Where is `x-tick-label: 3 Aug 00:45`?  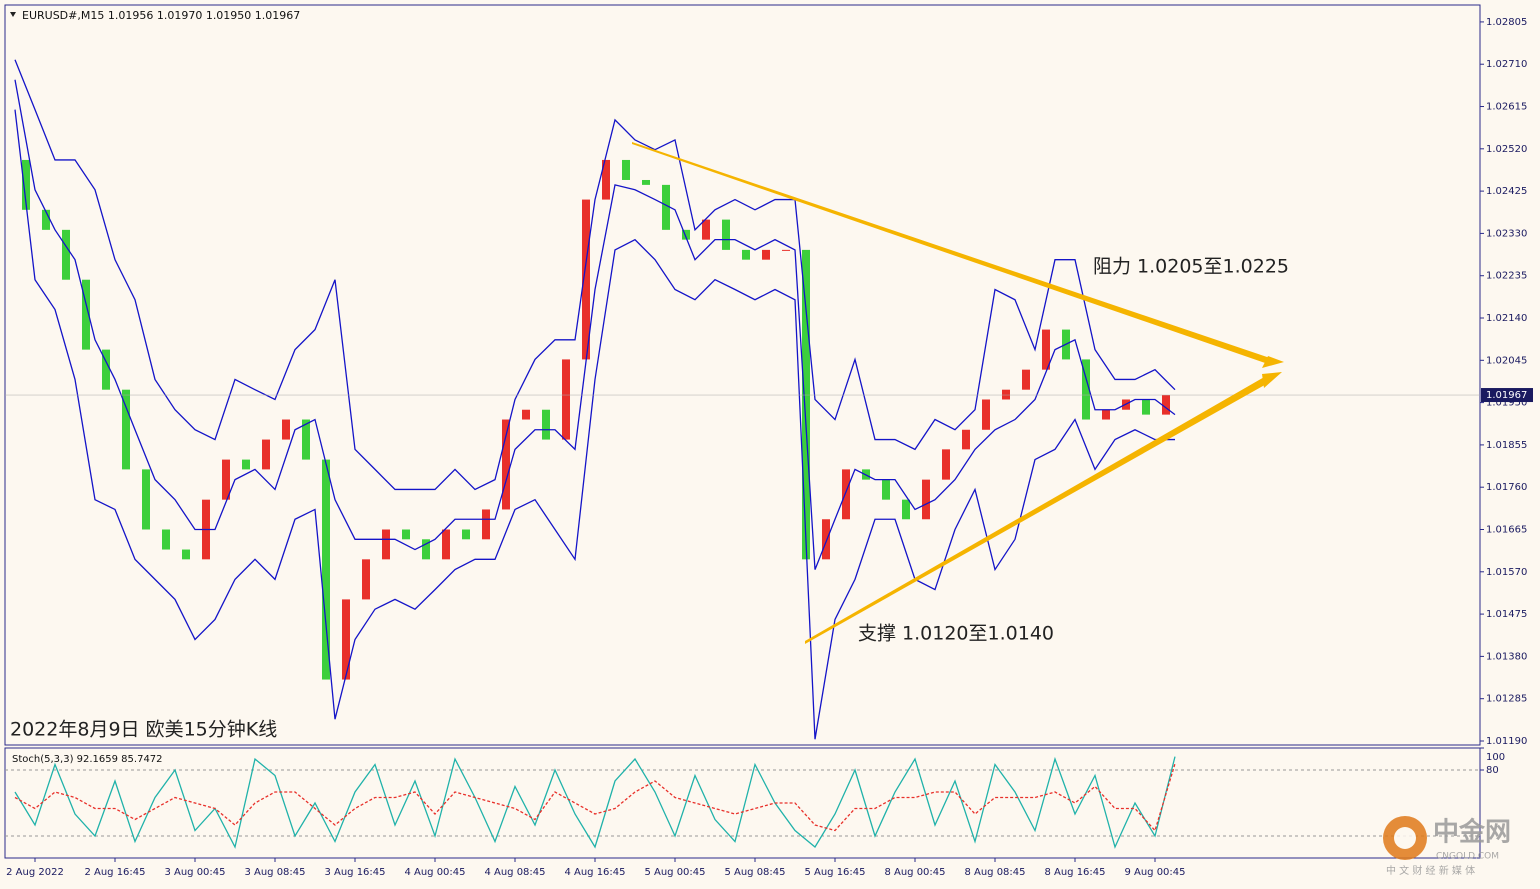
x-tick-label: 3 Aug 00:45 is located at coordinates (194, 872).